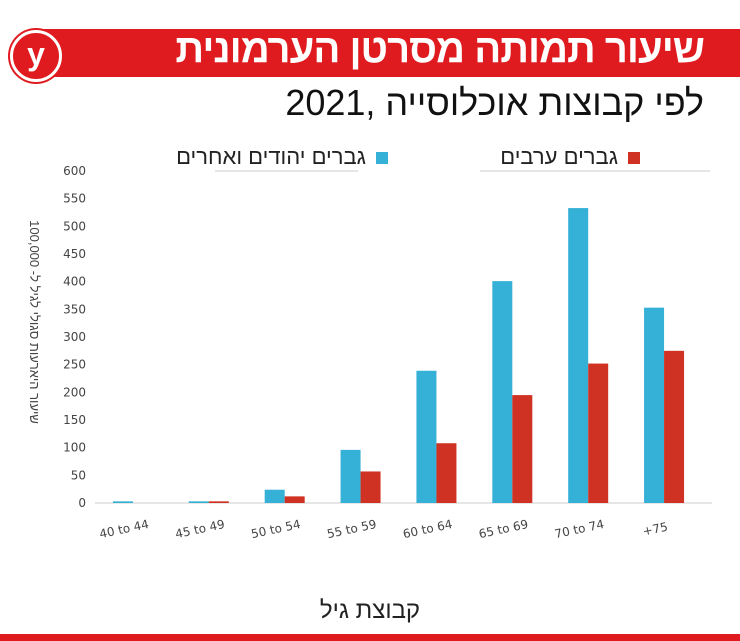  Describe the element at coordinates (34, 322) in the screenshot. I see `y-axis-label: שיעור היארעות סגולי לגיל ל- 100,000` at that location.